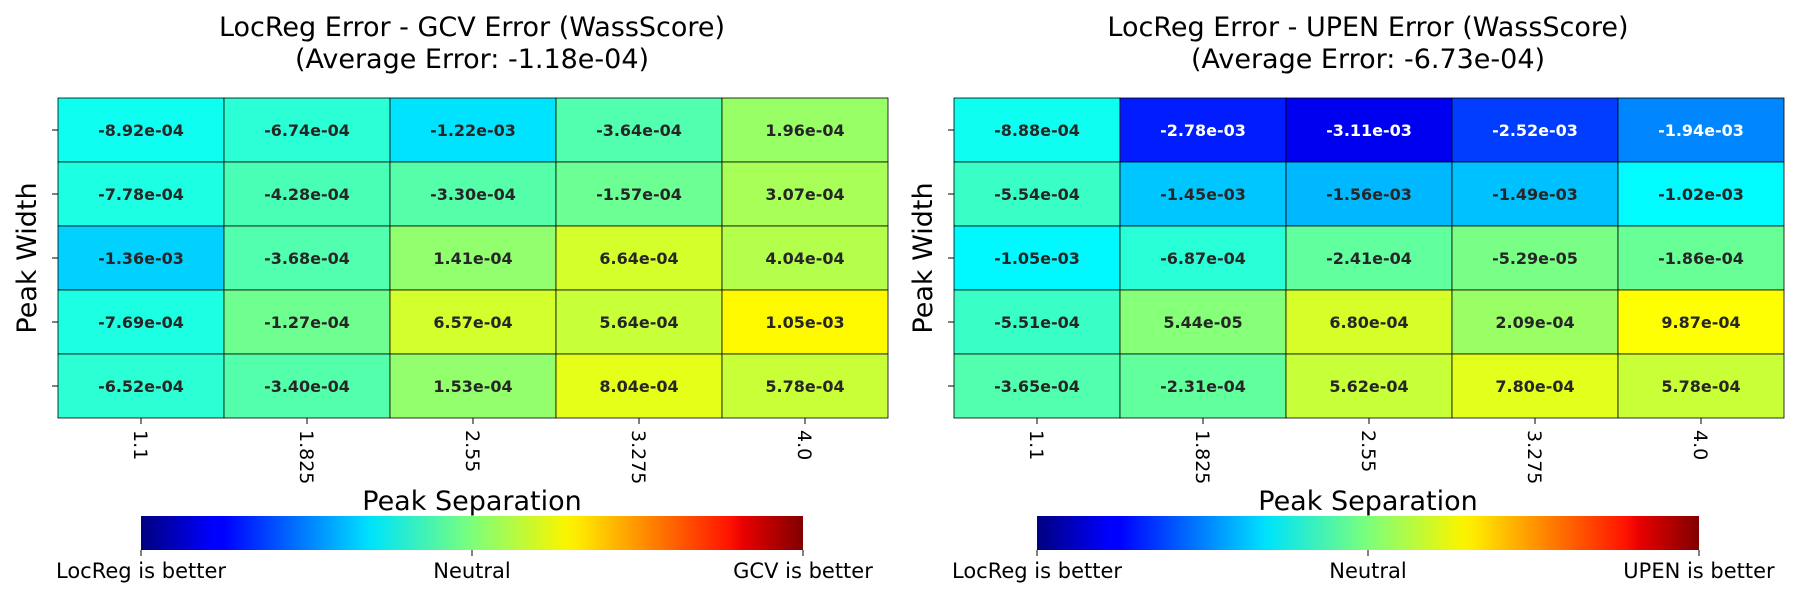 This screenshot has height=600, width=1800. Describe the element at coordinates (803, 571) in the screenshot. I see `colorbar-label: GCV is better` at that location.